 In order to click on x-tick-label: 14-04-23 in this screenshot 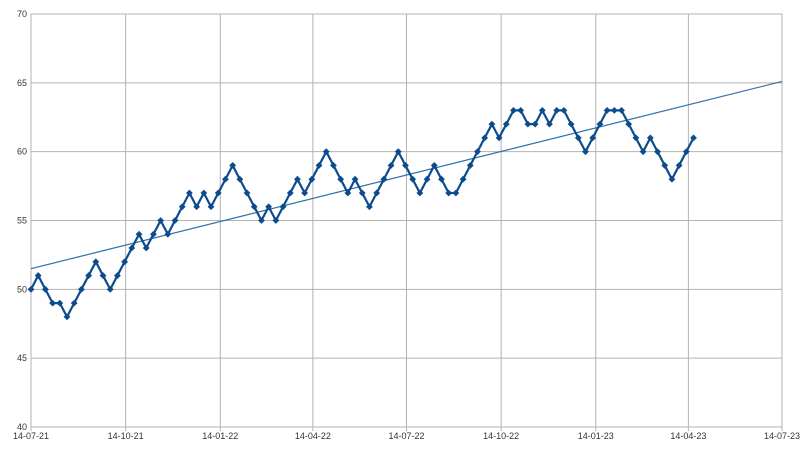, I will do `click(688, 436)`.